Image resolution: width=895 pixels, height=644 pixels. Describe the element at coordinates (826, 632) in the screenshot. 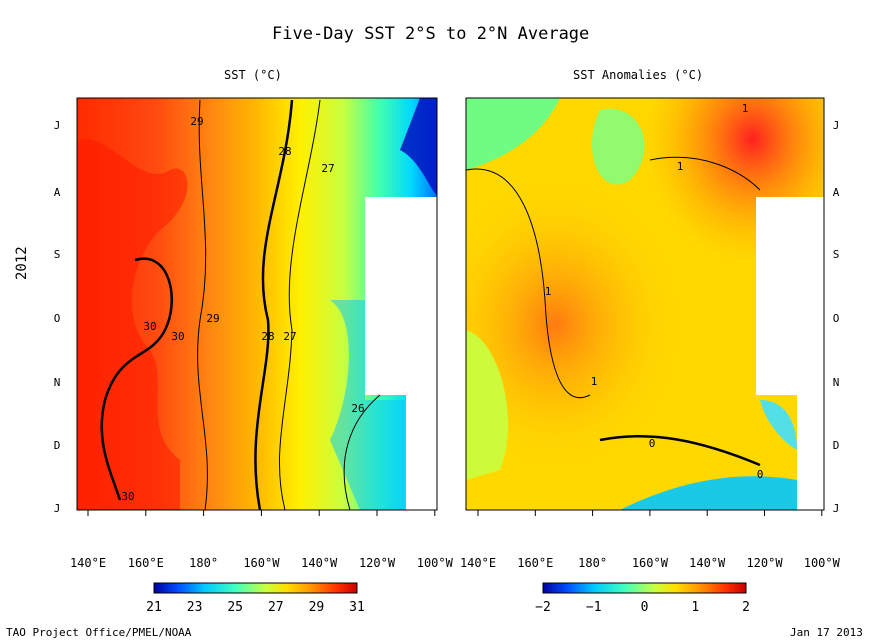

I see `date-text: Jan 17 2013` at that location.